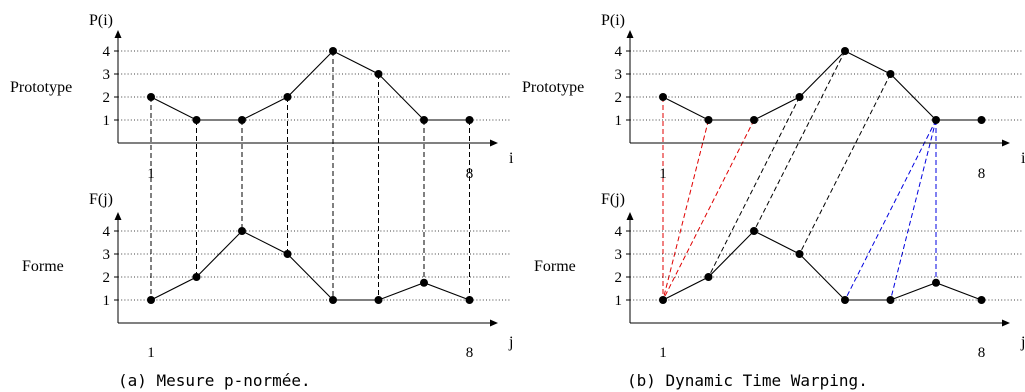  What do you see at coordinates (747, 380) in the screenshot?
I see `caption: (b) Dynamic Time Warping.` at bounding box center [747, 380].